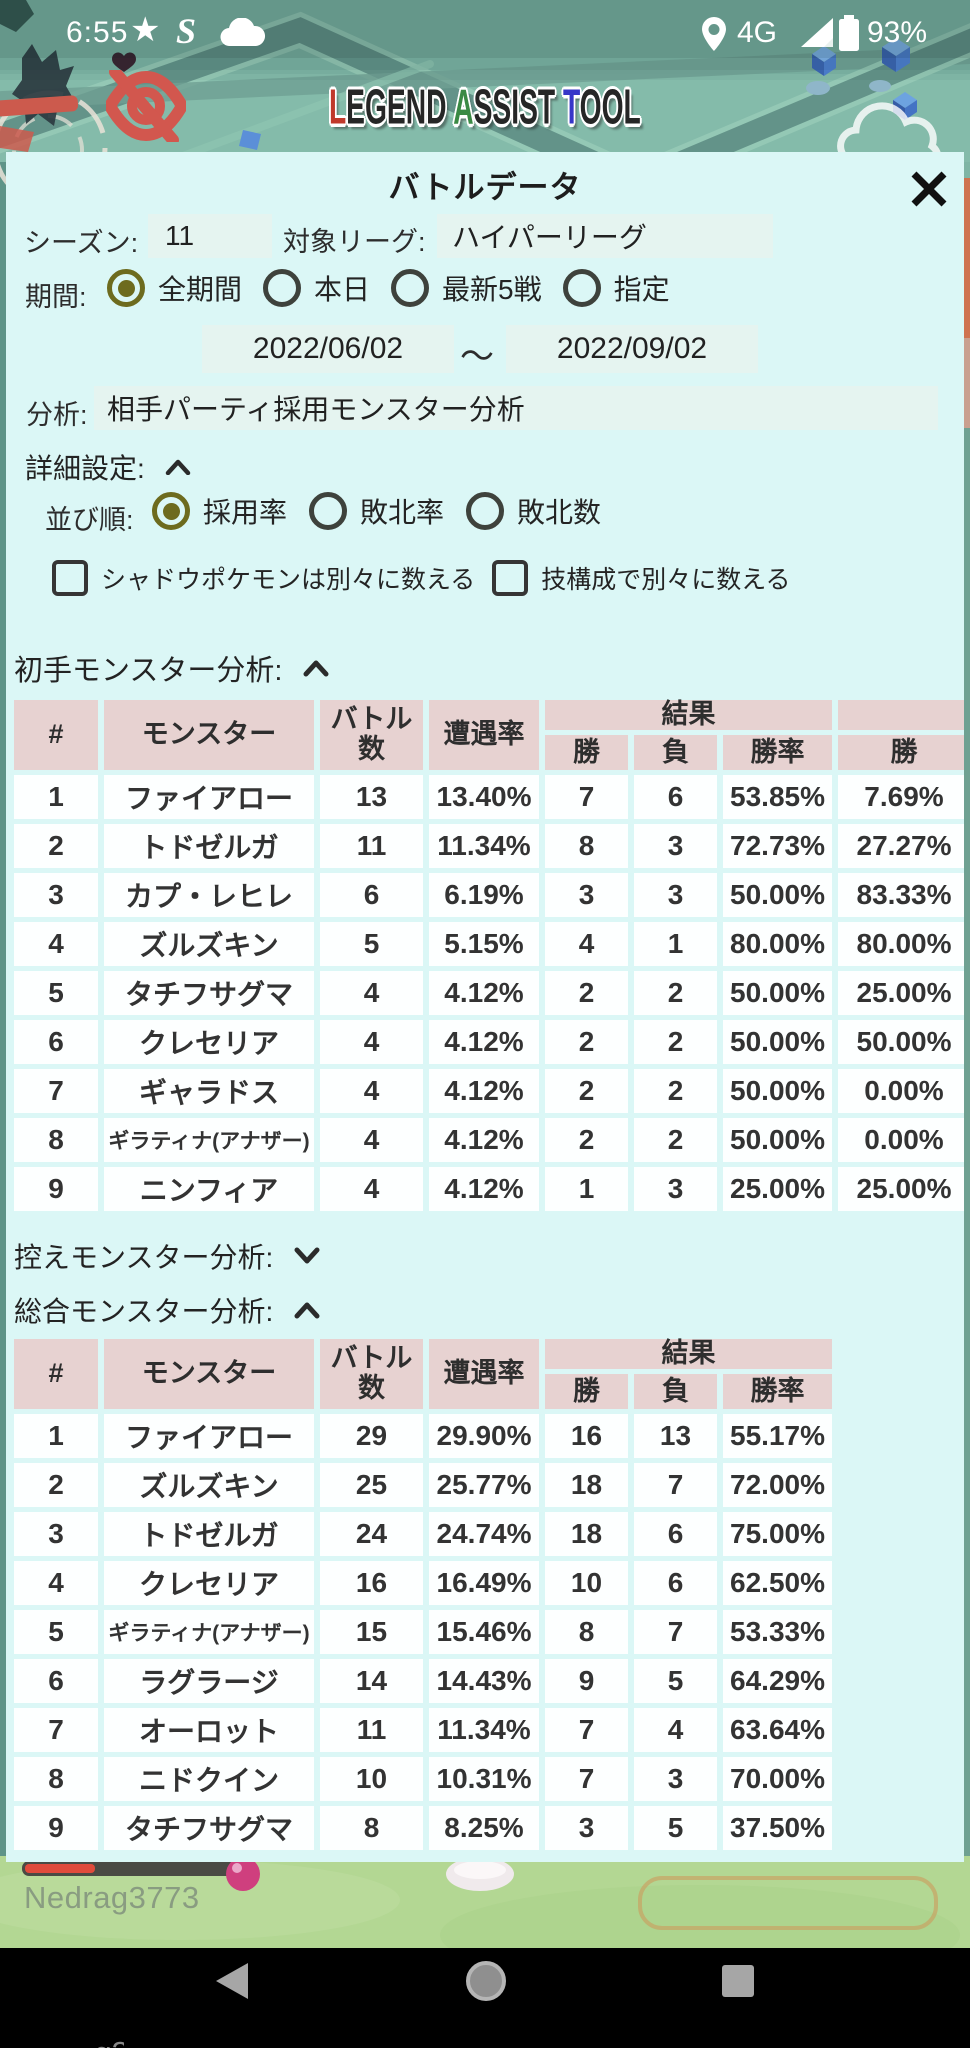  What do you see at coordinates (714, 34) in the screenshot?
I see `location-pin-icon` at bounding box center [714, 34].